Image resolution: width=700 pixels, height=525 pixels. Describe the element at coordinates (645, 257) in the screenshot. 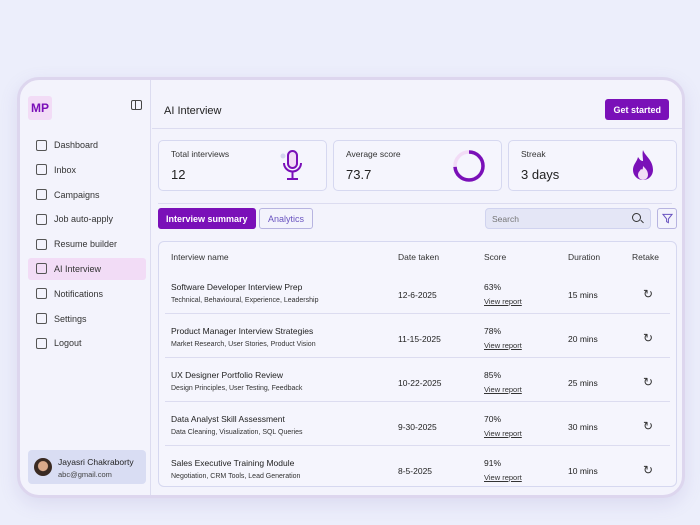

I see `column-header: Retake` at that location.